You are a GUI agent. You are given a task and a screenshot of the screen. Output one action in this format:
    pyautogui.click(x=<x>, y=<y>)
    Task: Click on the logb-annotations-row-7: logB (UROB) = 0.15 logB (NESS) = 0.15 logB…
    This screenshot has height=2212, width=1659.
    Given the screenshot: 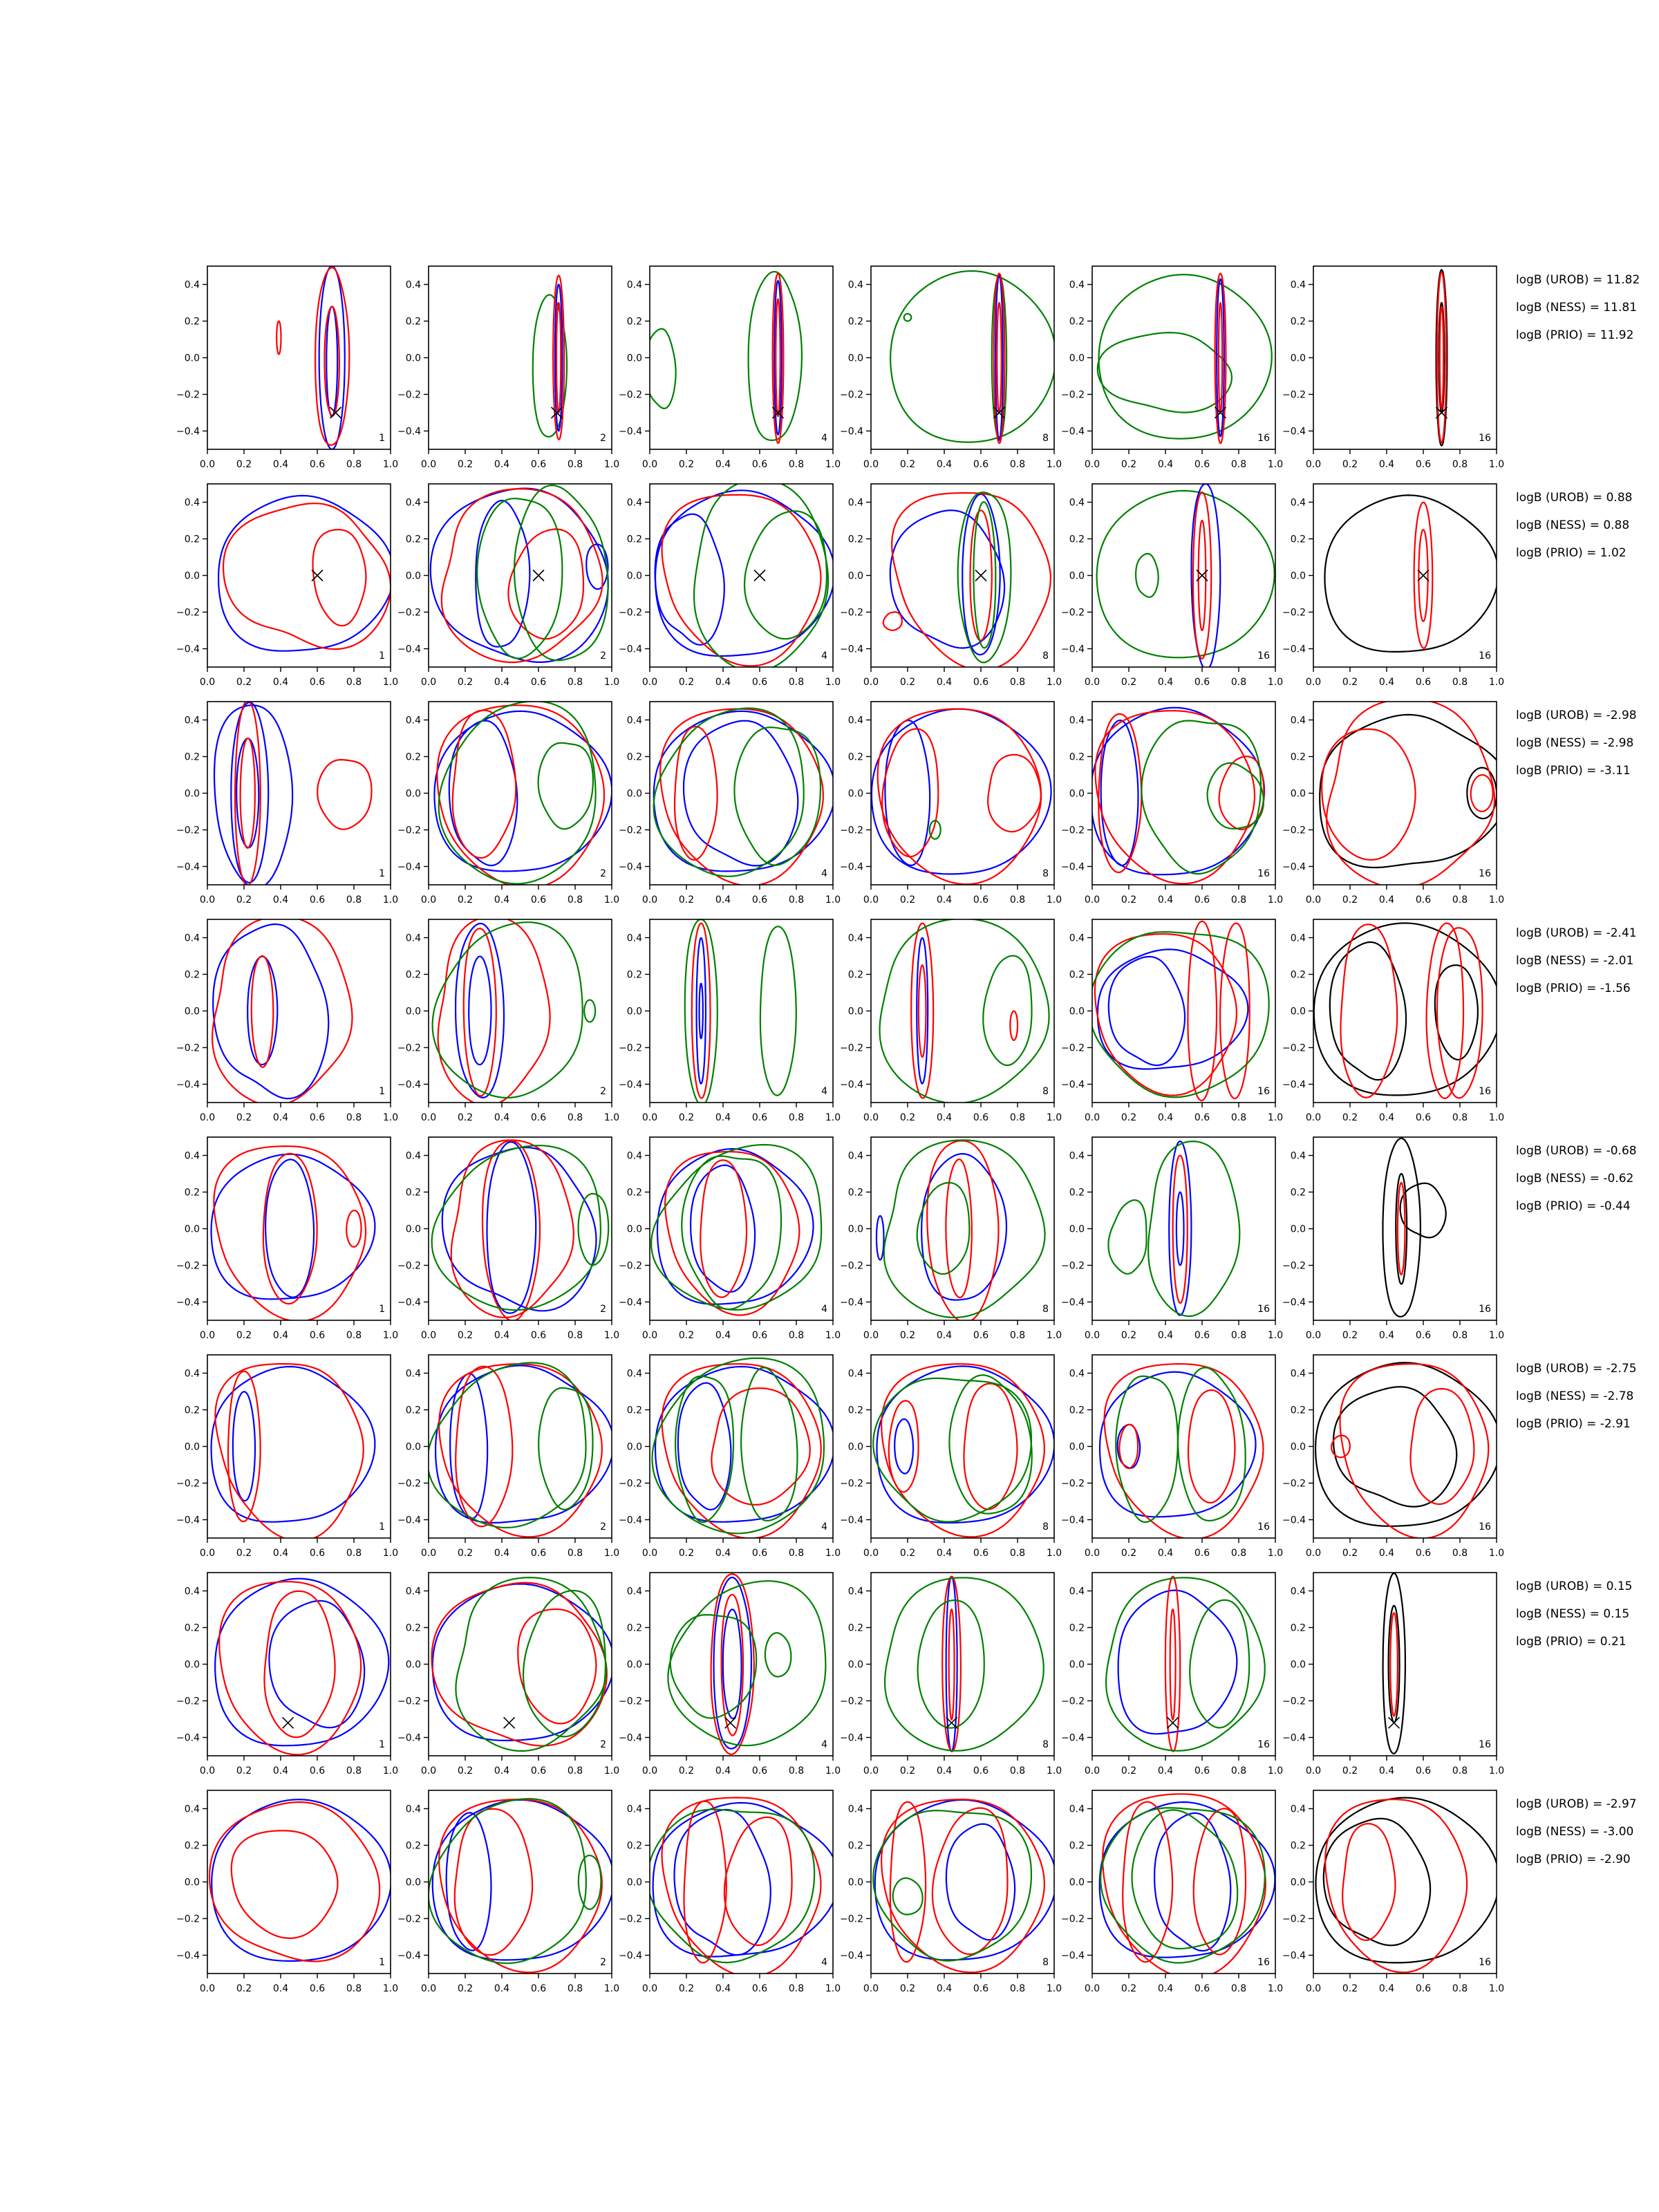 What is the action you would take?
    pyautogui.click(x=1574, y=1614)
    